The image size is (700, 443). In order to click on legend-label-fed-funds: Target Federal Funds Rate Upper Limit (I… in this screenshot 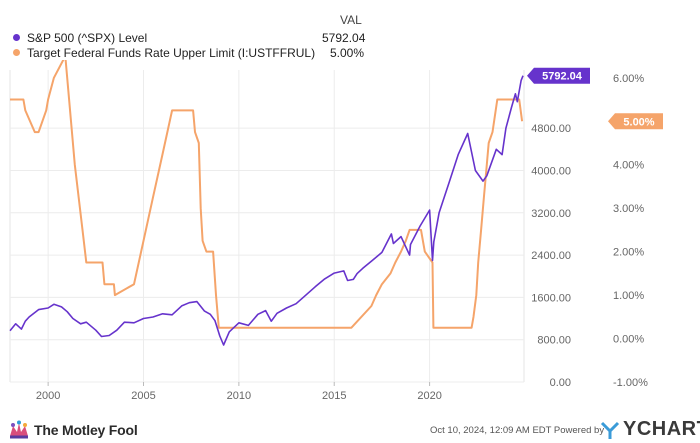, I will do `click(171, 53)`.